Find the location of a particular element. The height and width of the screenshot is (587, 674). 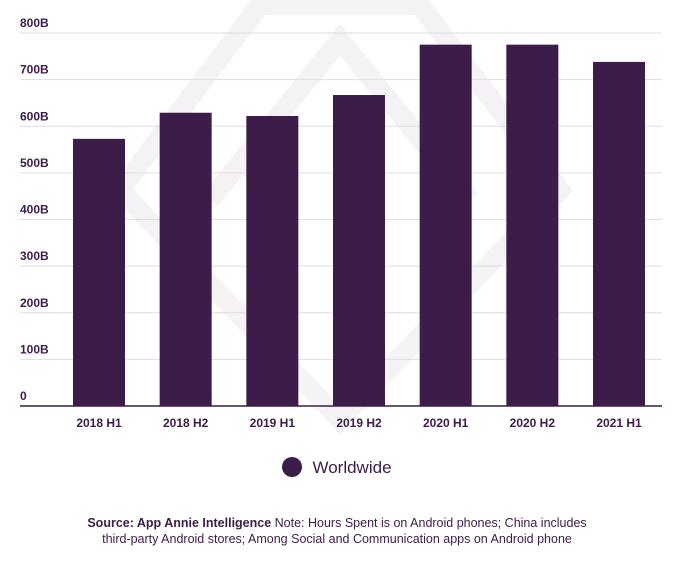

x-tick-label: 2019 H1 is located at coordinates (273, 423).